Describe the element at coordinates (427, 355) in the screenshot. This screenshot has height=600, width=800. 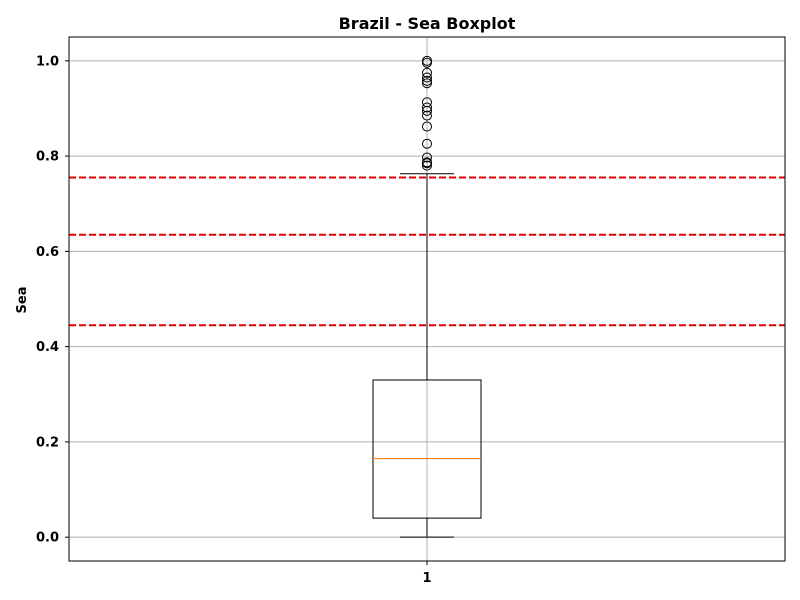
I see `box-layer` at that location.